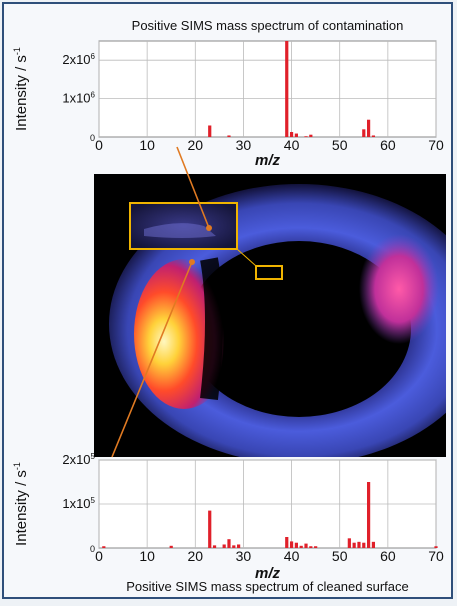 This screenshot has height=606, width=457. Describe the element at coordinates (78, 59) in the screenshot. I see `y-tick-label: 2x10⁶` at that location.